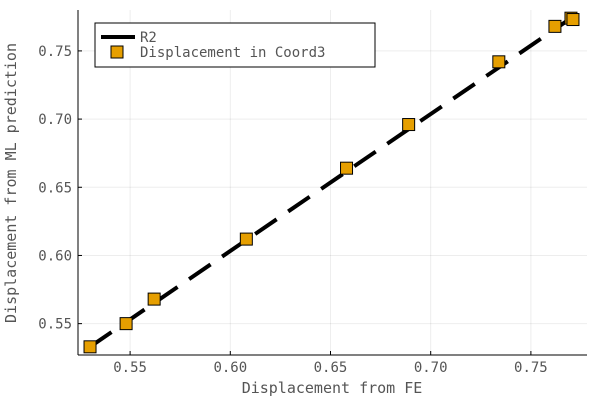 This screenshot has height=400, width=600. I want to click on legend-marker-swatch, so click(117, 52).